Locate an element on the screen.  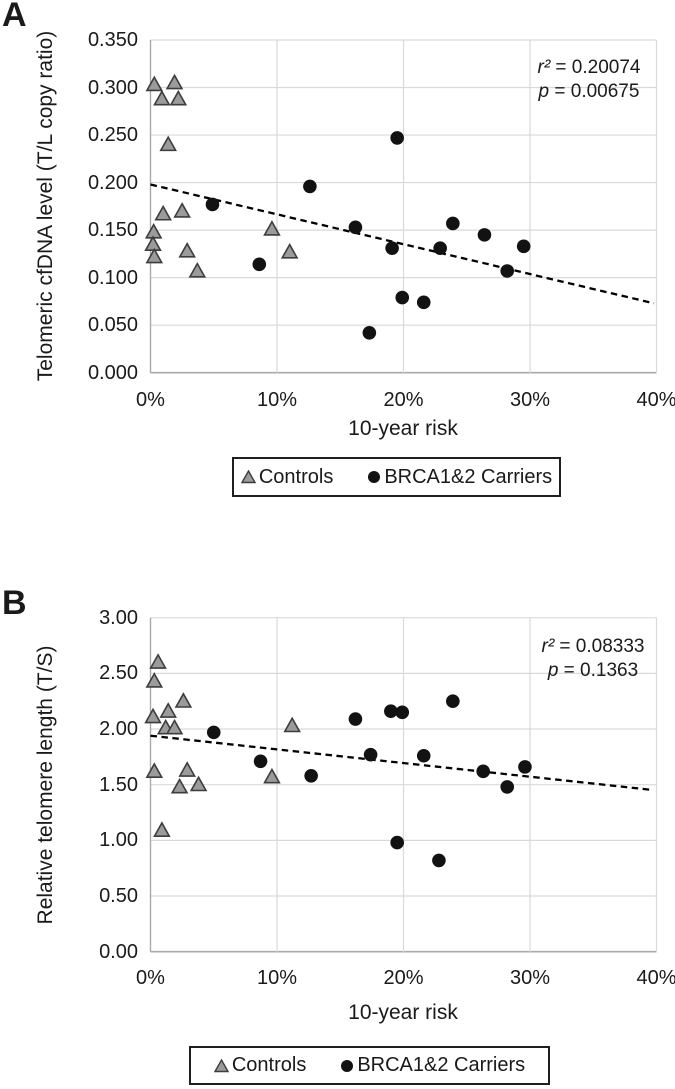
y-tick-label: 2.50 is located at coordinates (118, 673).